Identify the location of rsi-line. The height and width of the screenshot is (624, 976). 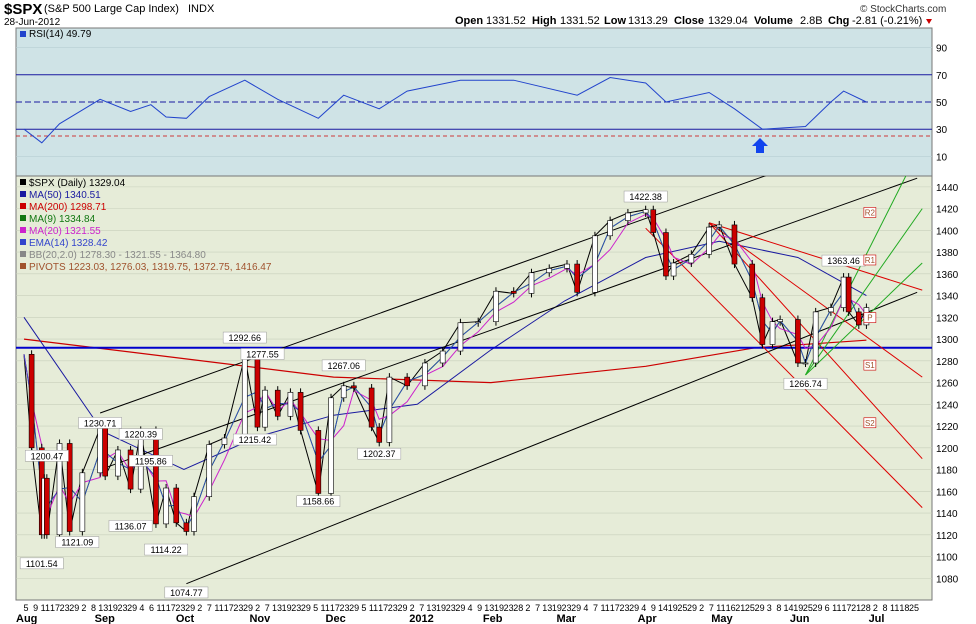
(445, 110).